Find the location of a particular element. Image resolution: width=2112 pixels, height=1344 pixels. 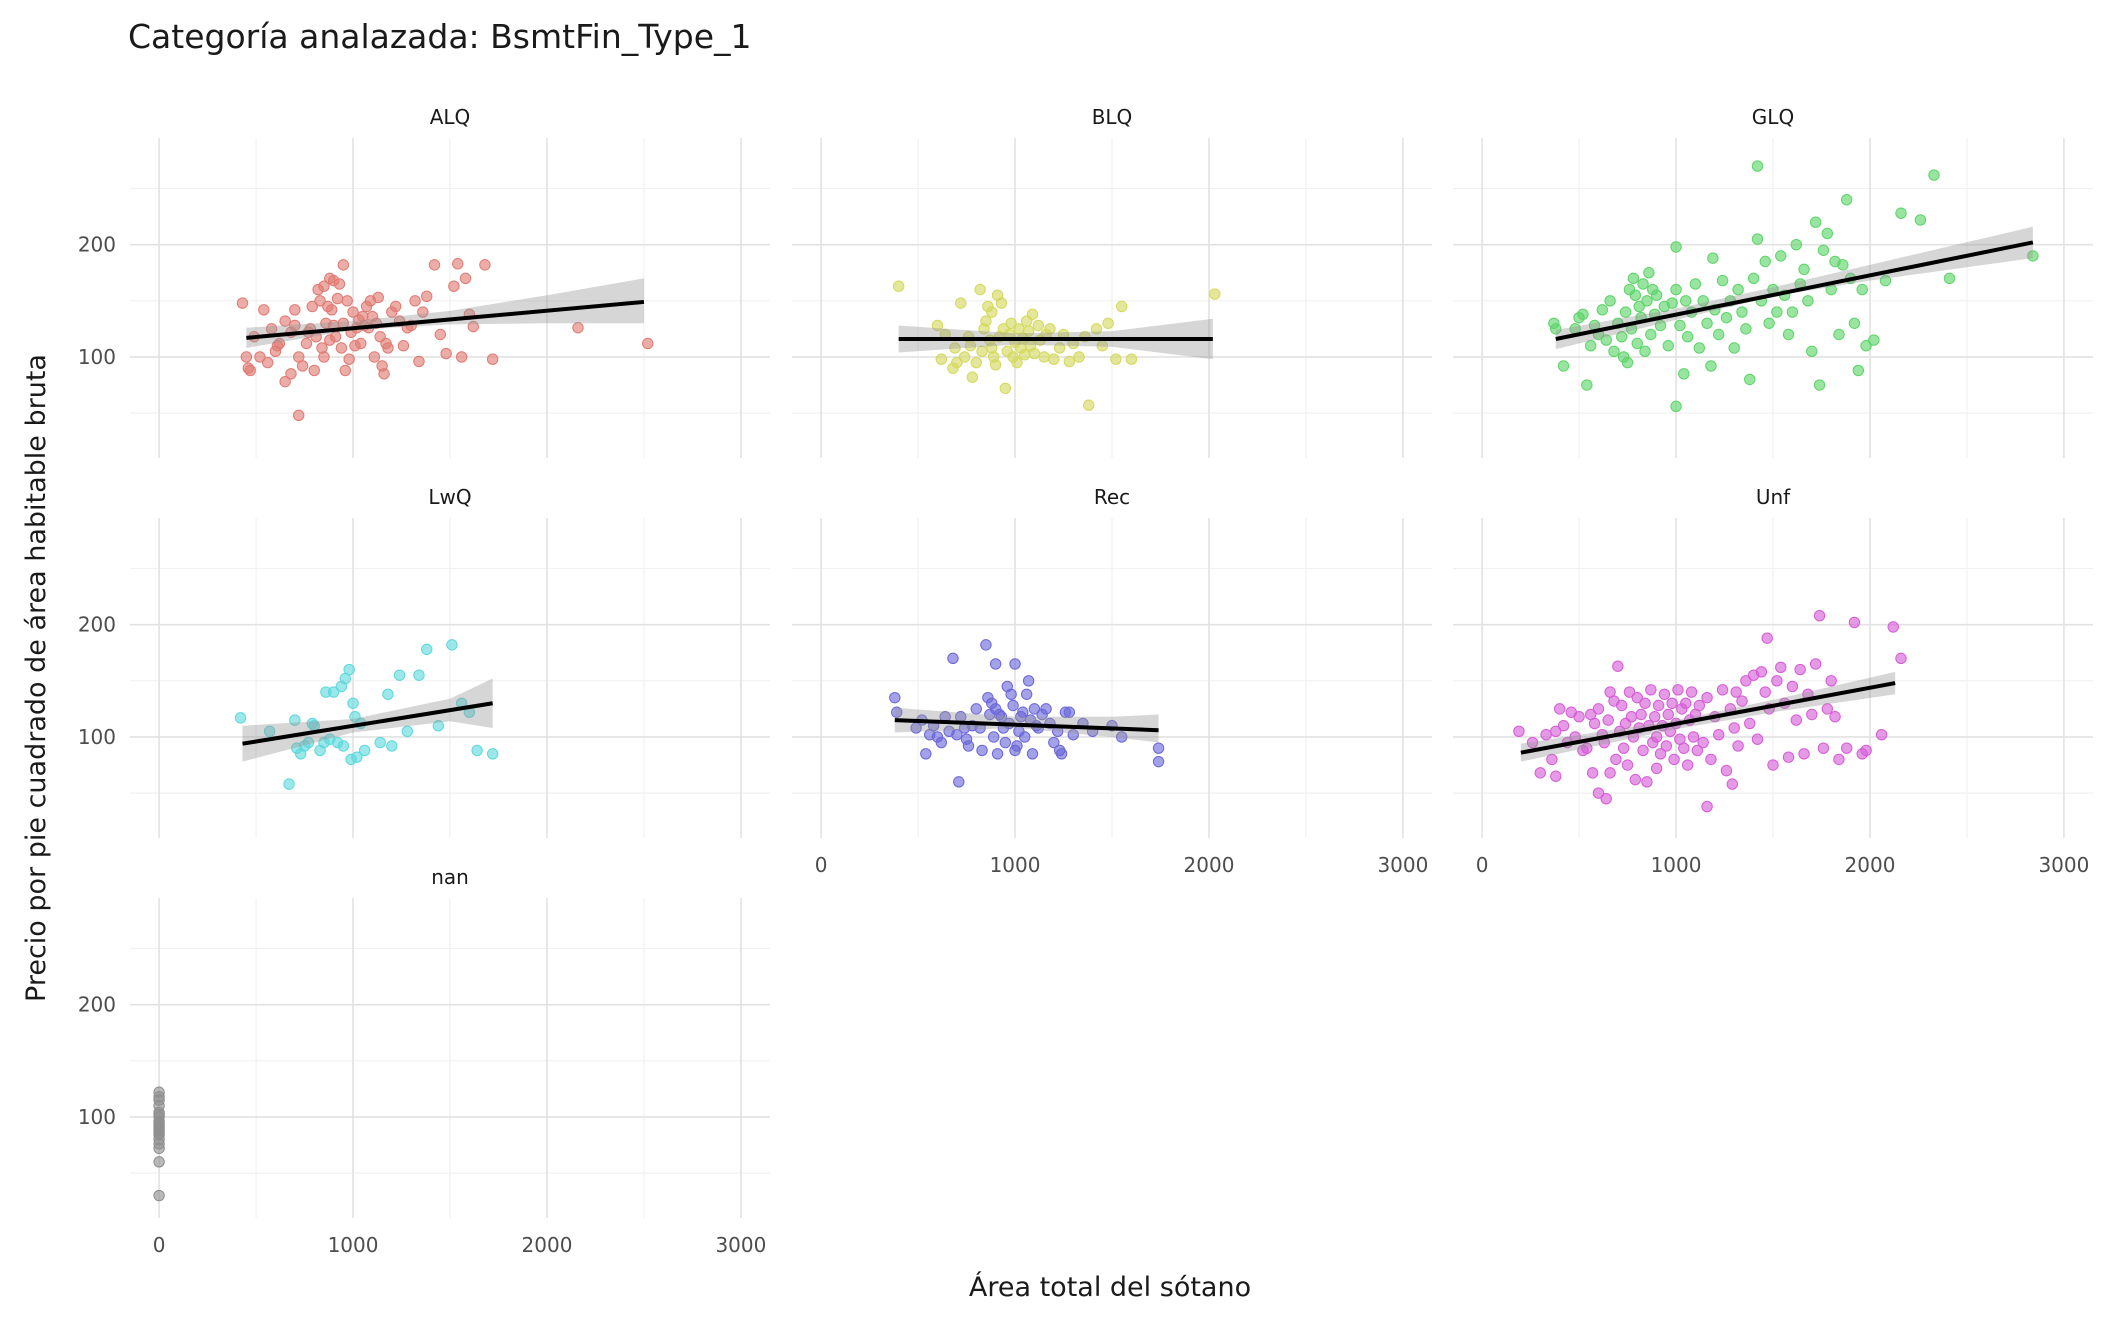

facet-label: GLQ is located at coordinates (1773, 117).